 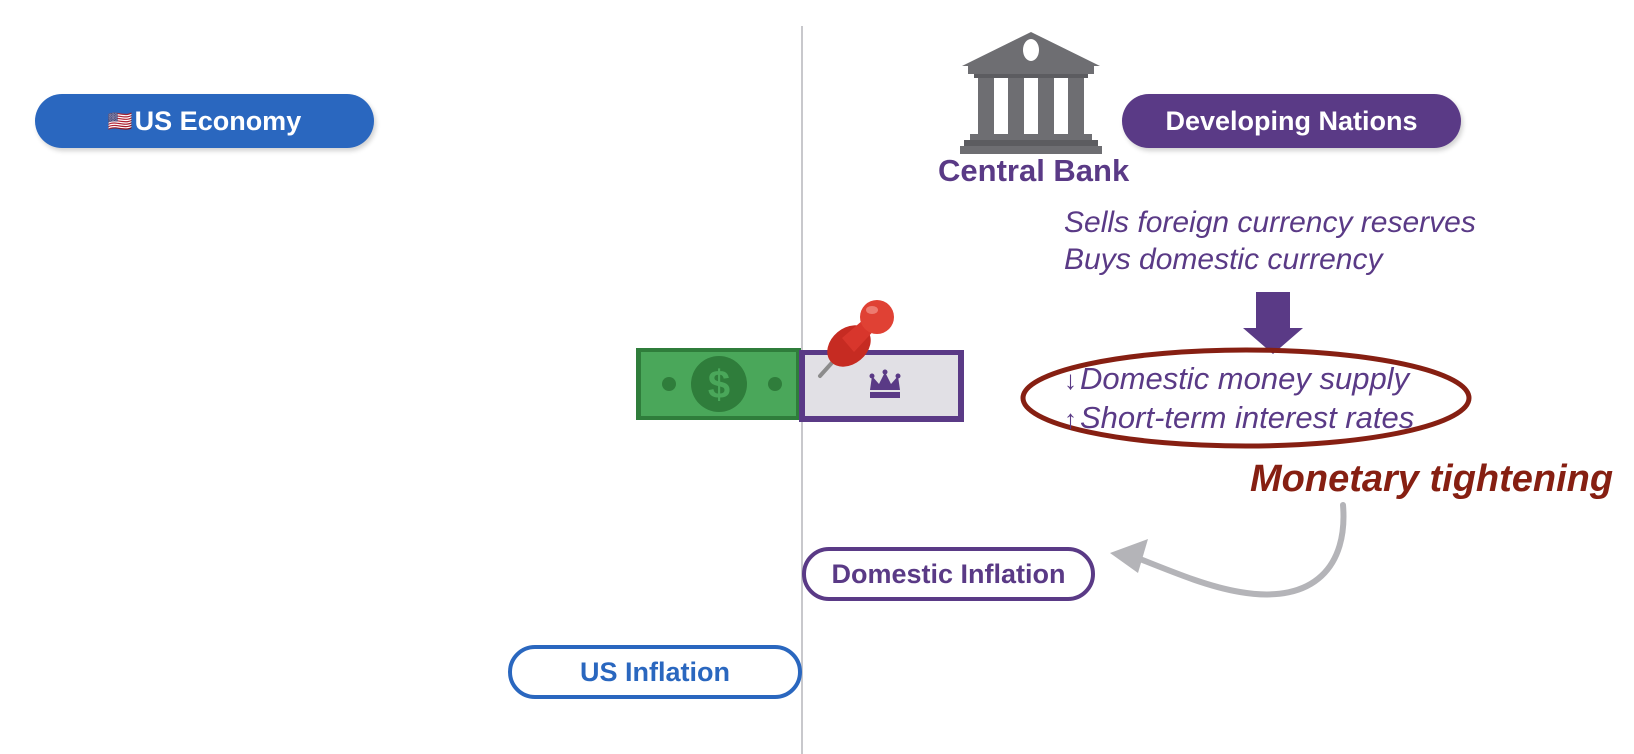 What do you see at coordinates (1273, 323) in the screenshot?
I see `down-arrow-icon` at bounding box center [1273, 323].